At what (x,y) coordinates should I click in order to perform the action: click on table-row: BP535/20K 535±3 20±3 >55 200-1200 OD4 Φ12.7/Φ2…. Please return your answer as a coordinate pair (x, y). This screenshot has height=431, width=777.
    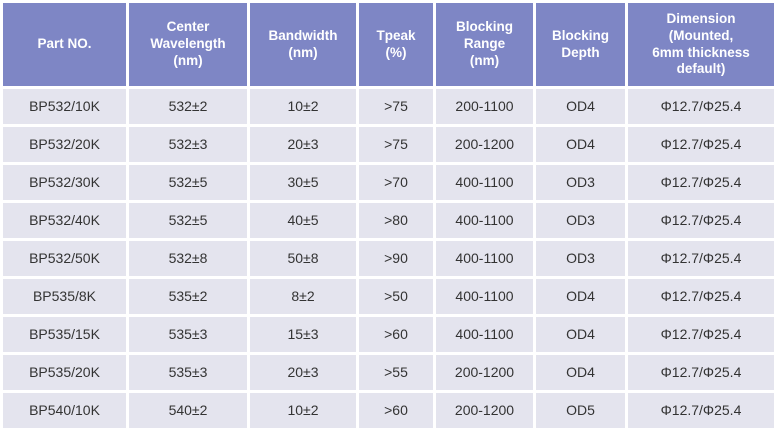
    Looking at the image, I should click on (388, 372).